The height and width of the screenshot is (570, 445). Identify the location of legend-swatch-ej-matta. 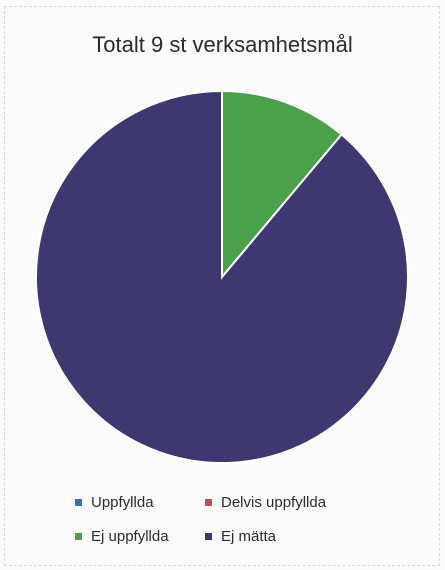
(208, 536).